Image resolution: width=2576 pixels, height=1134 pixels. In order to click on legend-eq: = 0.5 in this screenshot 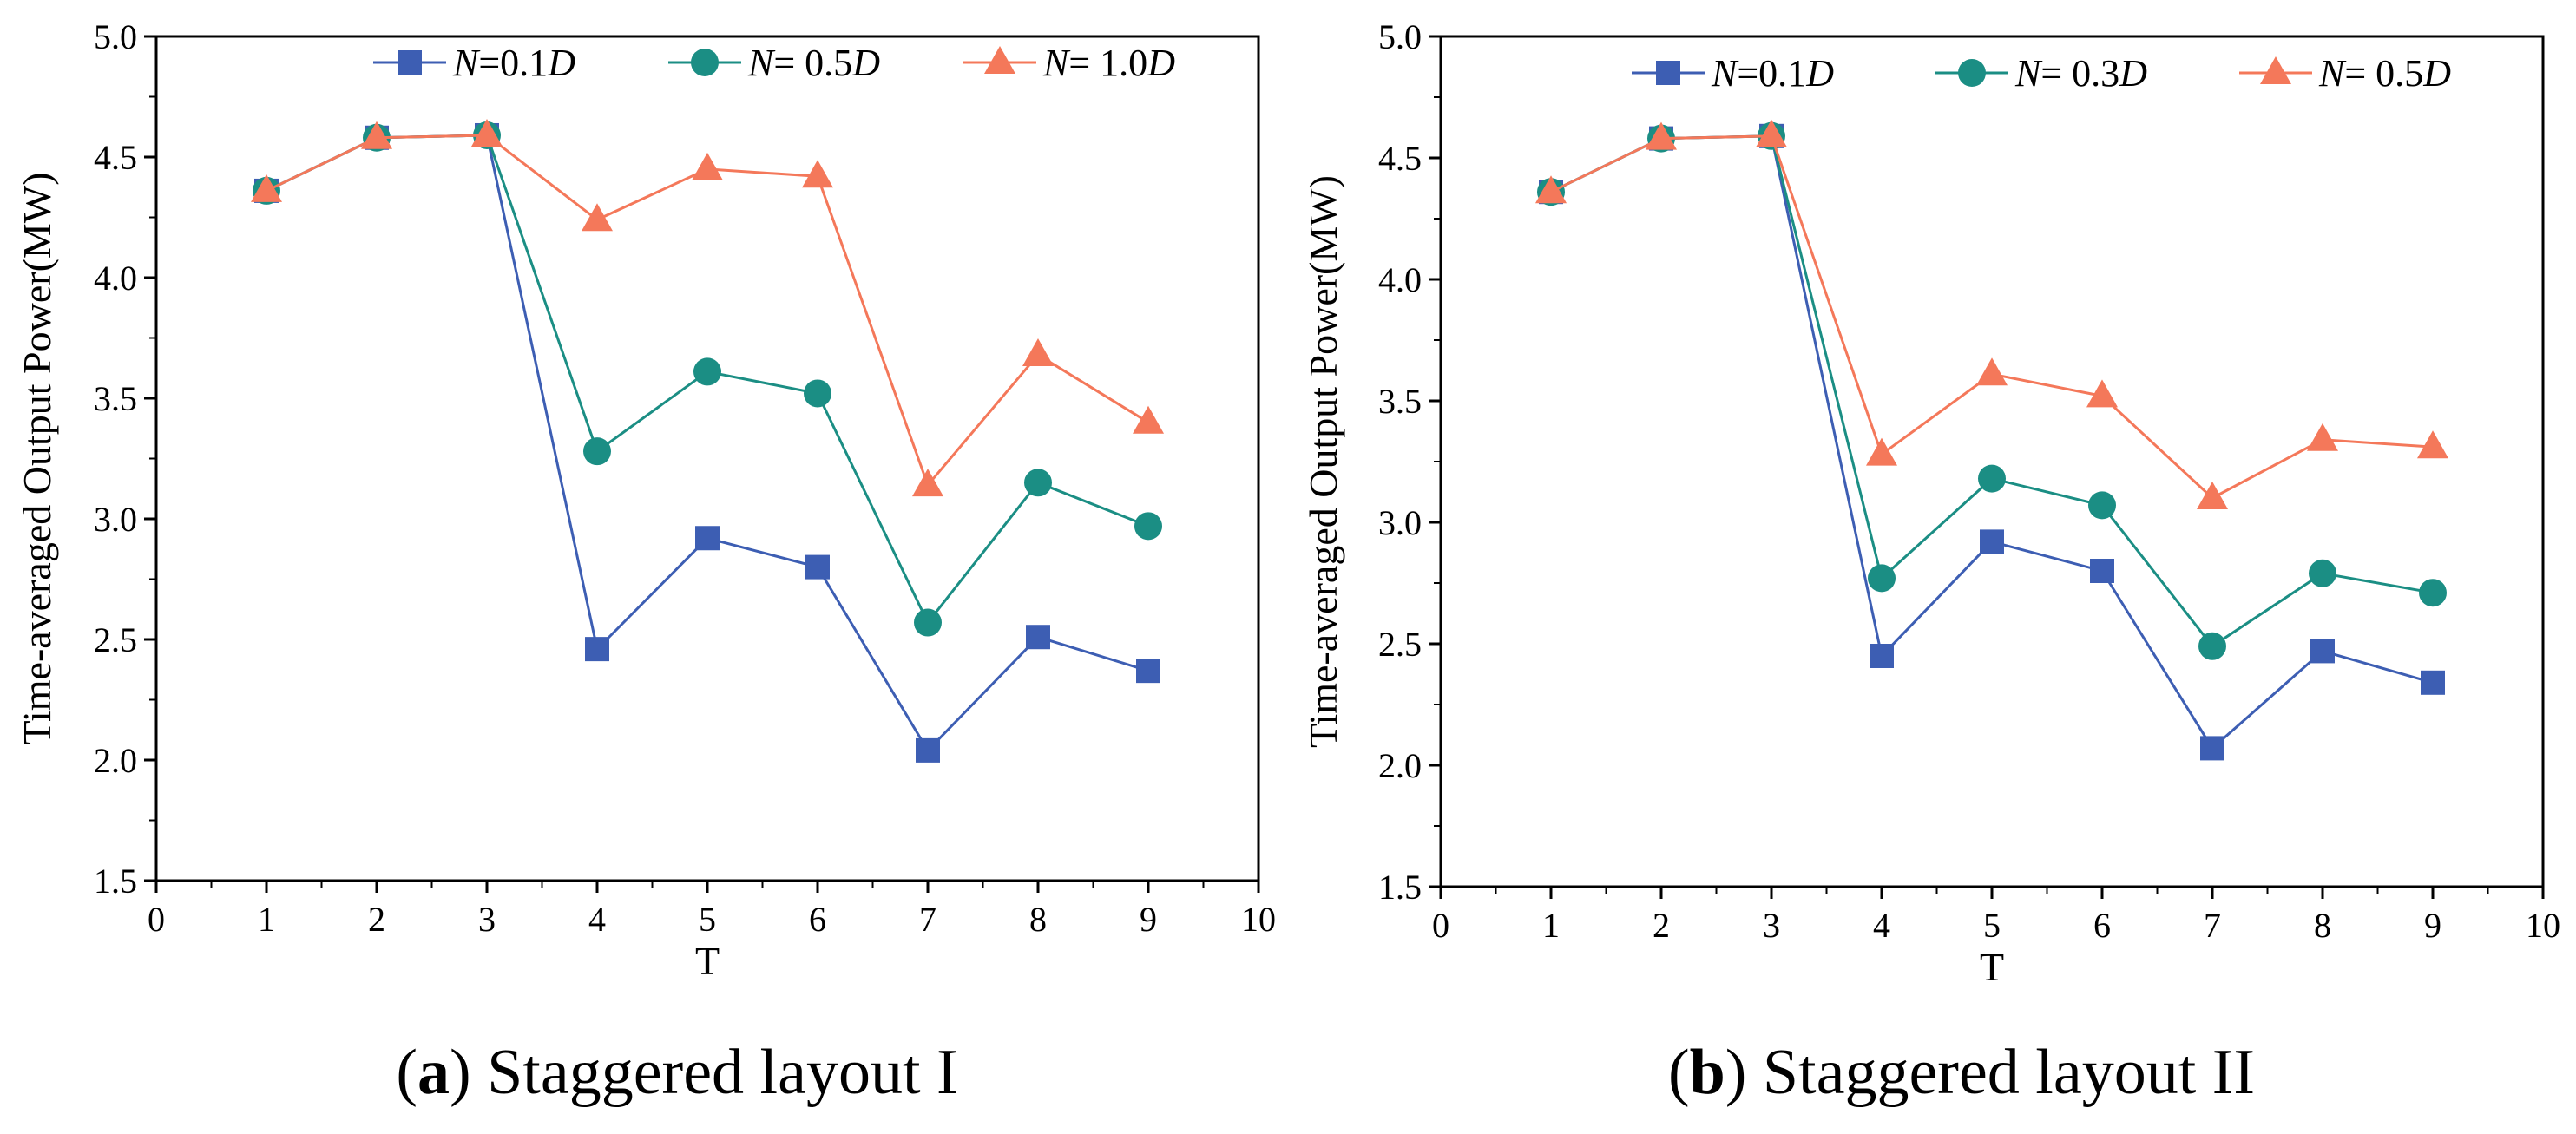, I will do `click(2383, 73)`.